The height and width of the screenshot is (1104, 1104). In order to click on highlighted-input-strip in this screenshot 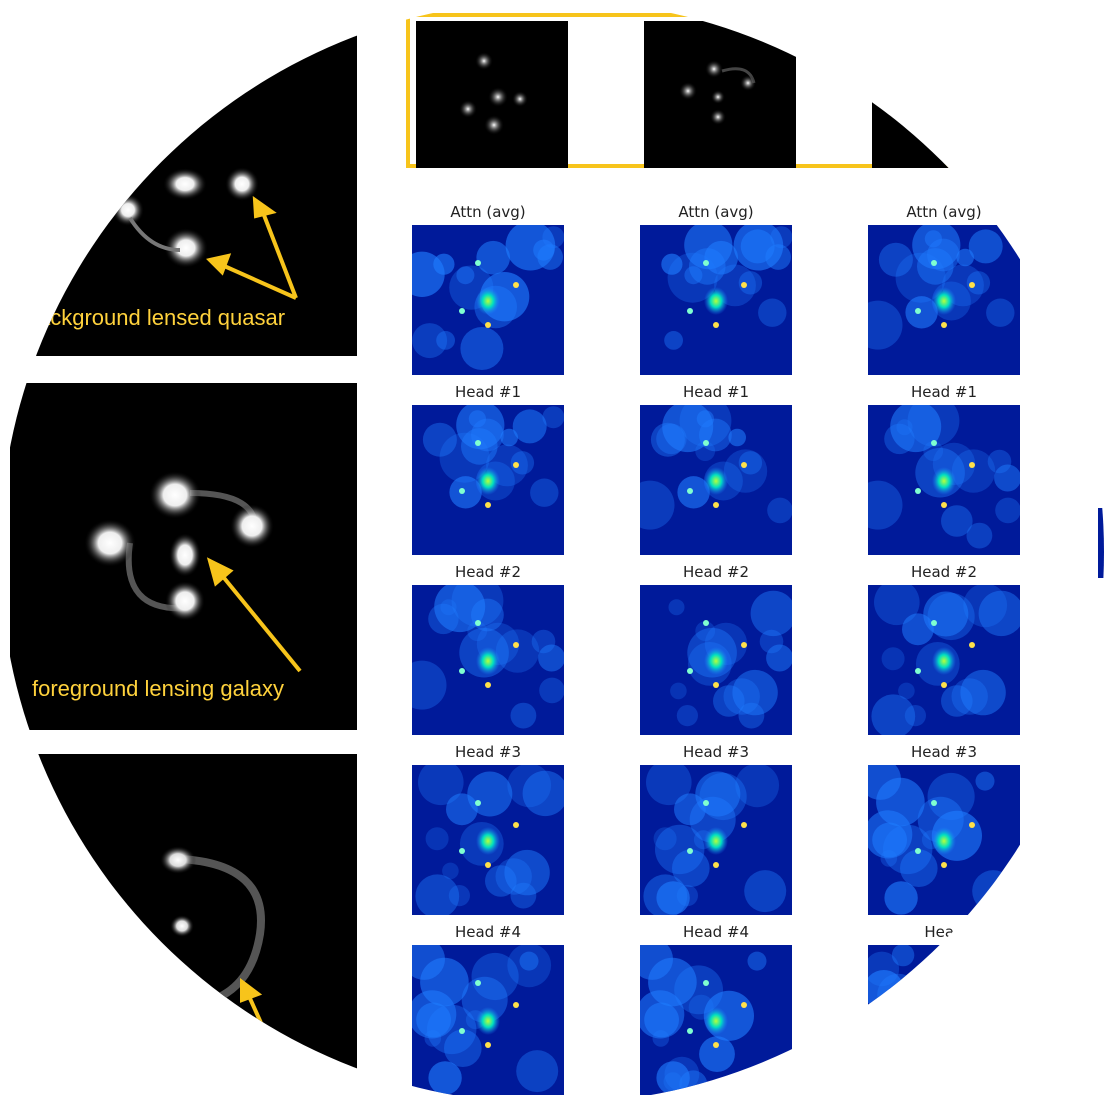, I will do `click(731, 90)`.